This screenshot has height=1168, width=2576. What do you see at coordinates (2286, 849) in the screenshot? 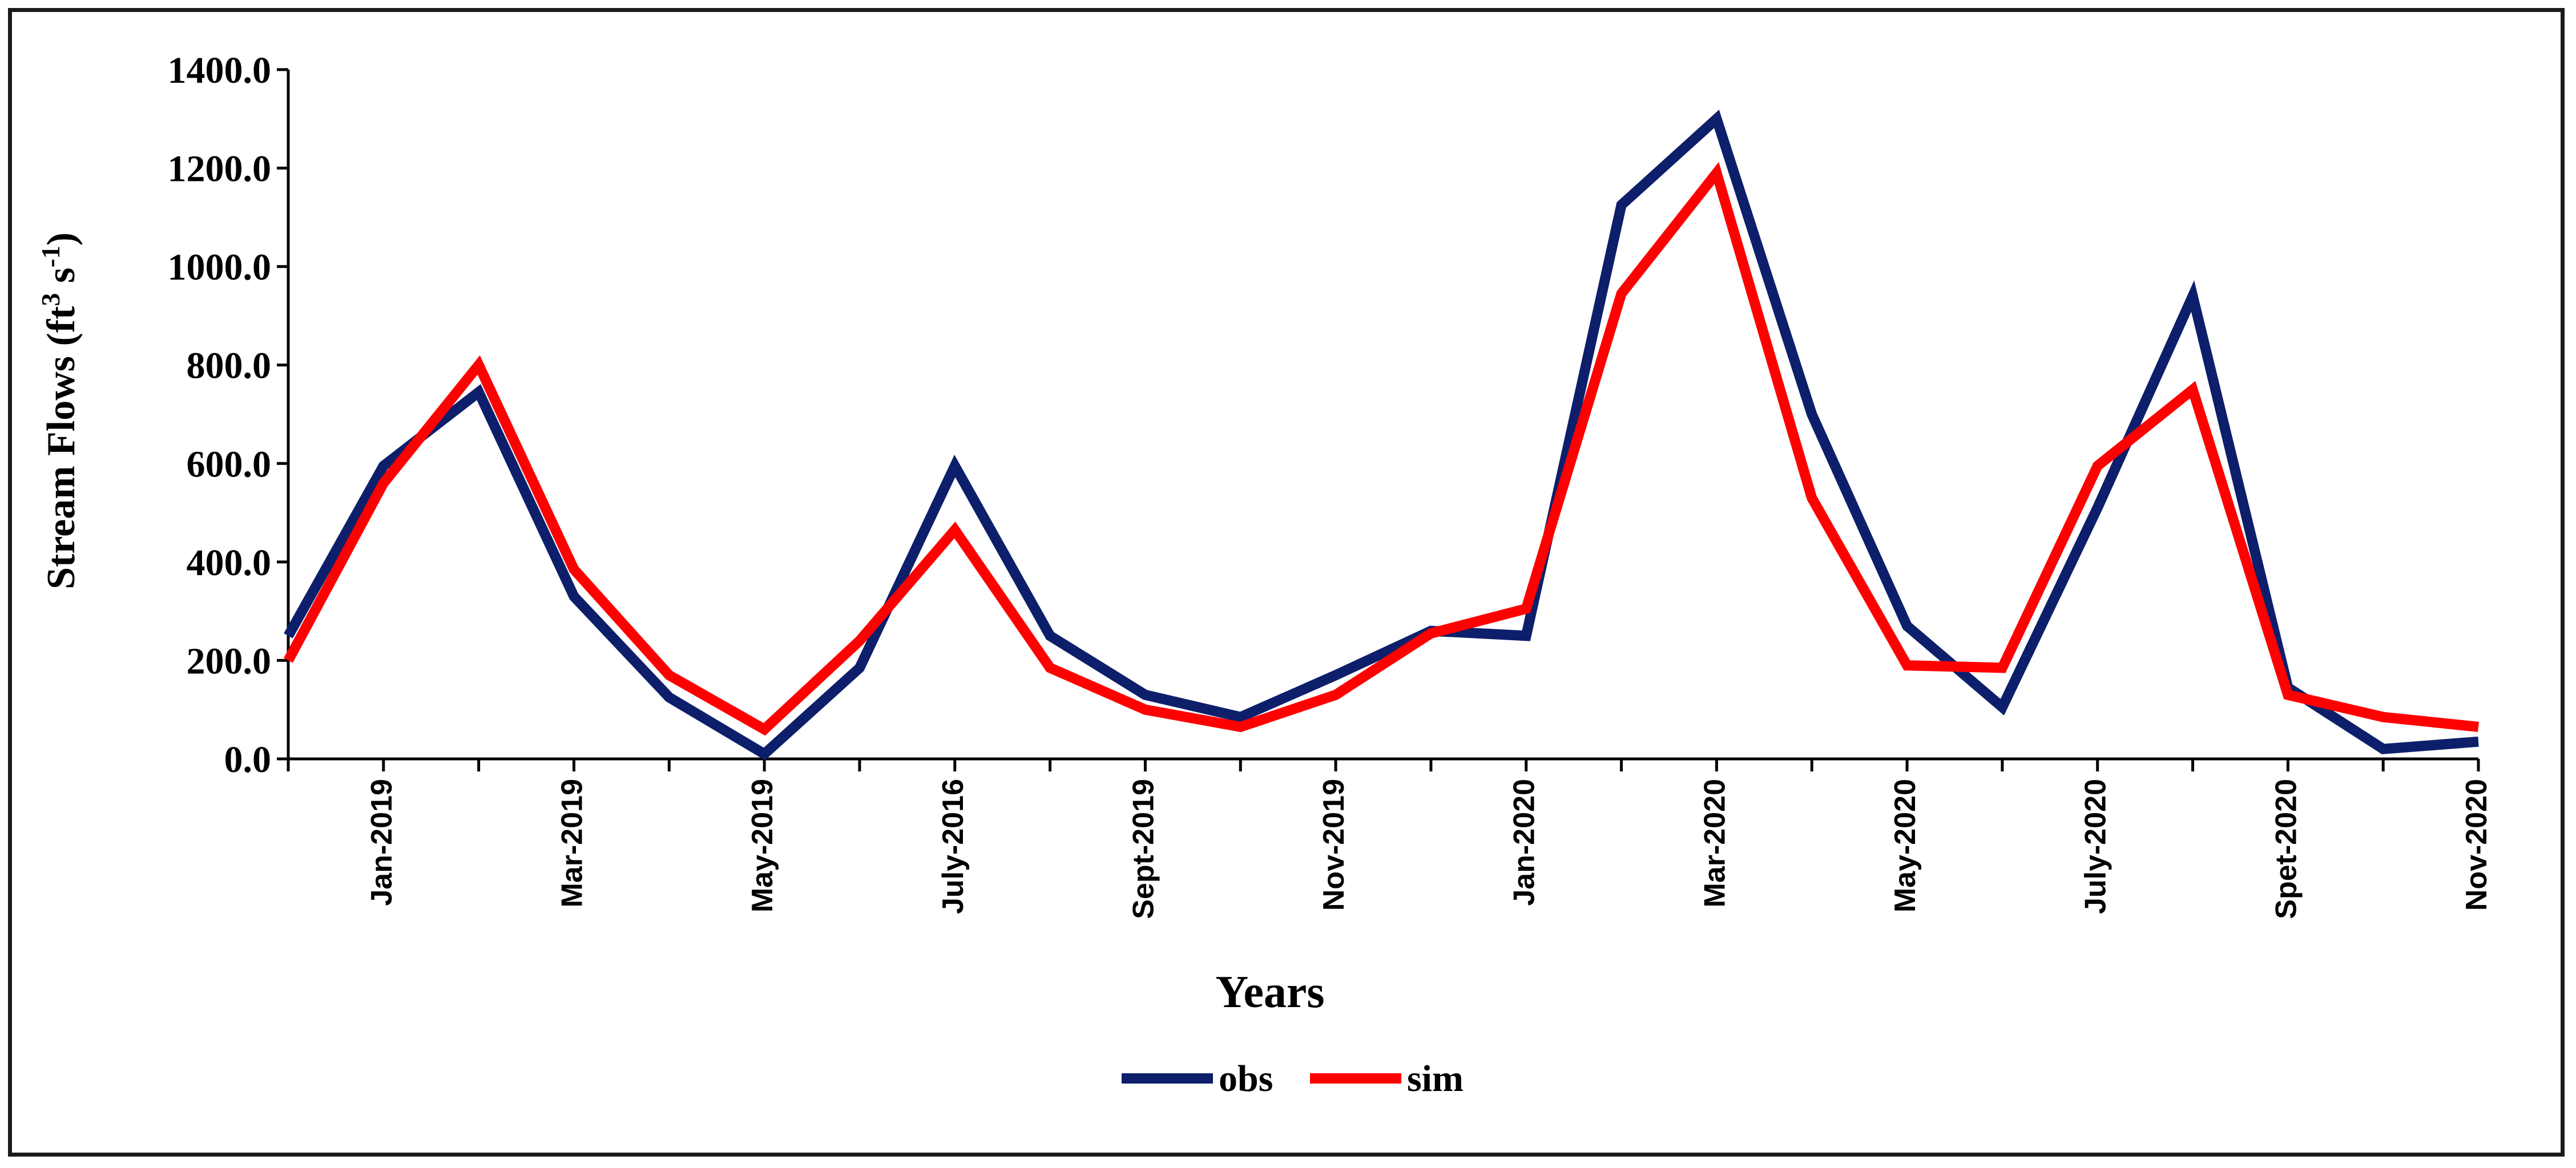
I see `x-tick-label: Spet-2020` at bounding box center [2286, 849].